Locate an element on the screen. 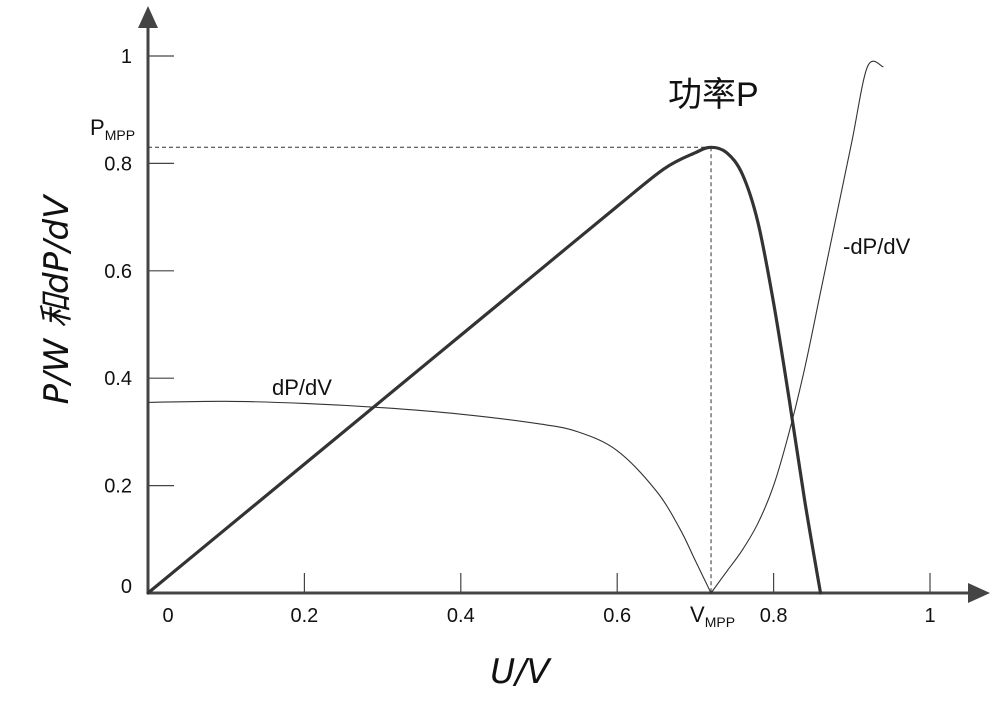 This screenshot has width=1008, height=703. x-tick-label: 1 is located at coordinates (929, 616).